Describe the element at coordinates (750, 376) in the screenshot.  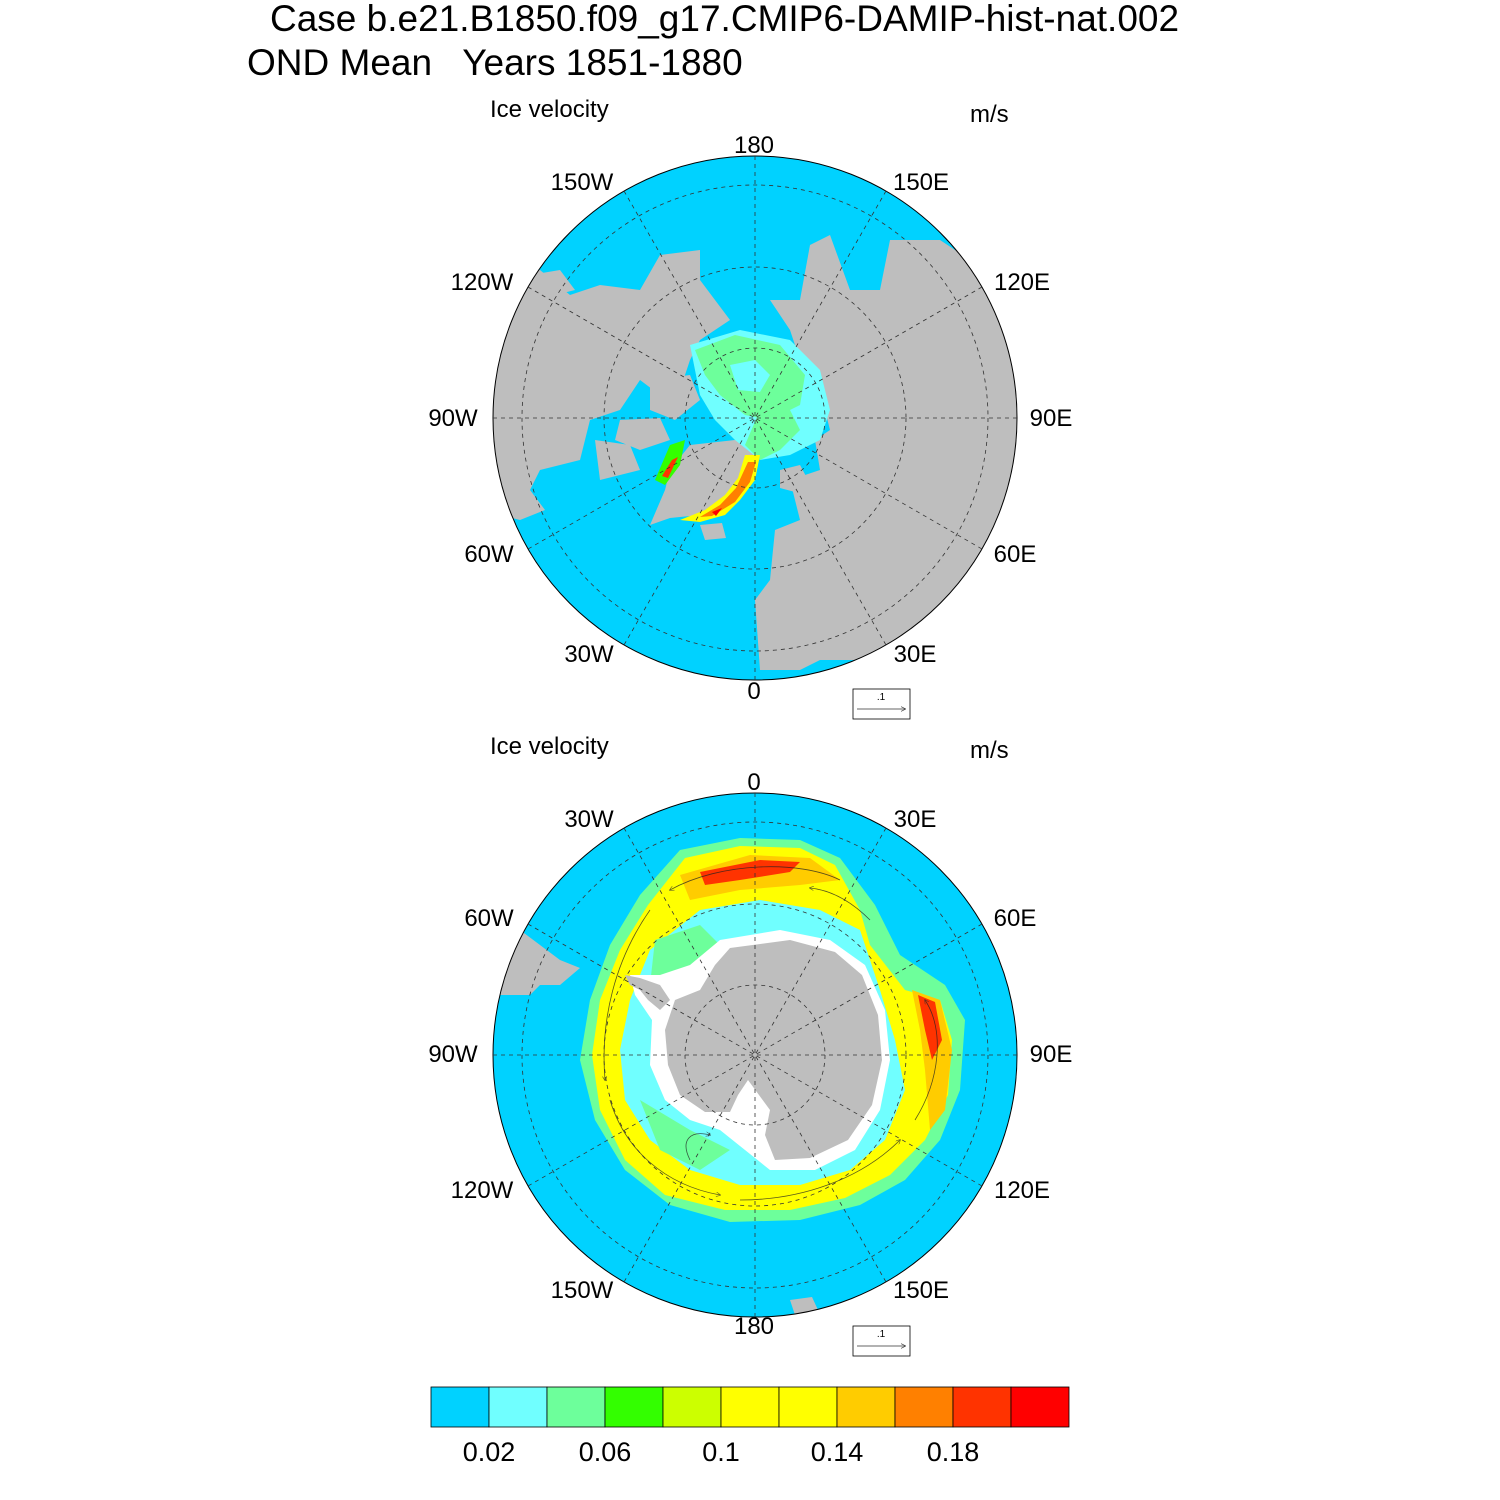
I see `north-ice-gyre-center` at that location.